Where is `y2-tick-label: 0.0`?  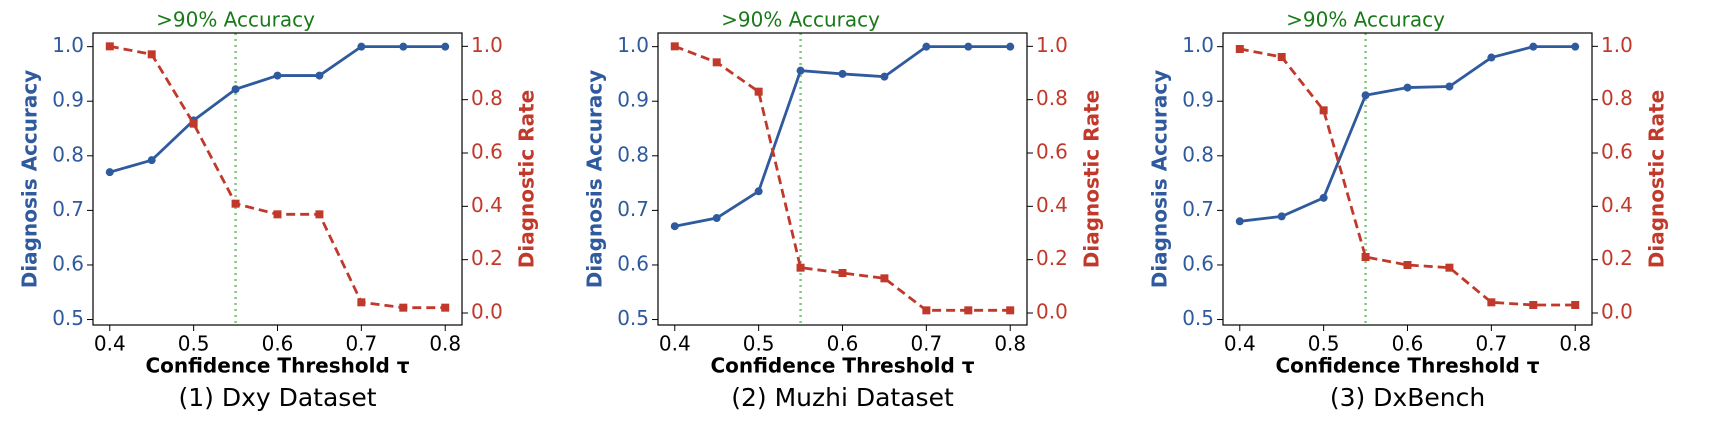 y2-tick-label: 0.0 is located at coordinates (1617, 312).